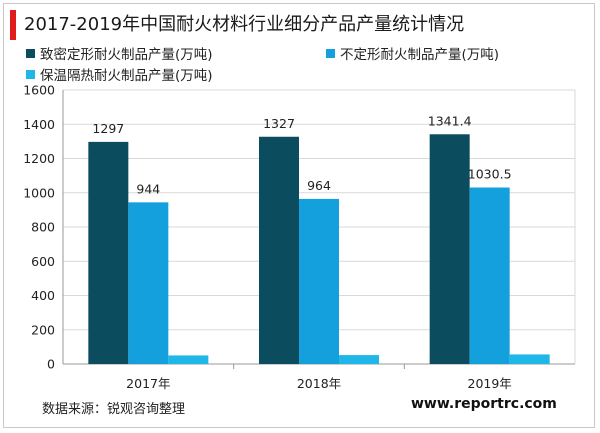  I want to click on data-label: 1341.4, so click(450, 120).